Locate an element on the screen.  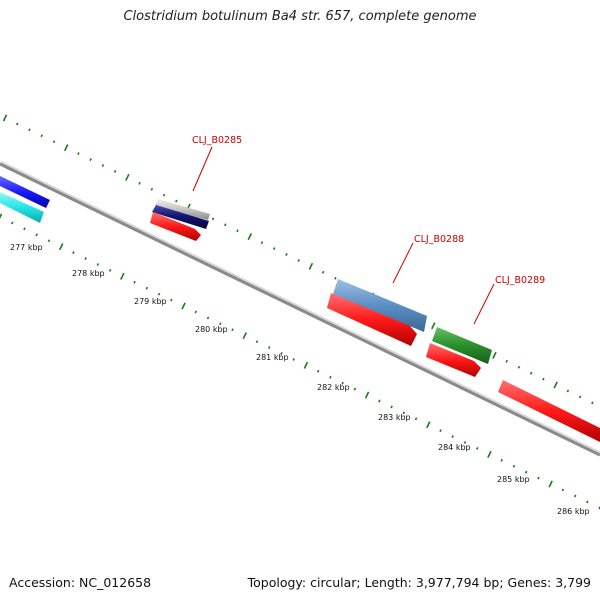
gene-arrow-green is located at coordinates (462, 345).